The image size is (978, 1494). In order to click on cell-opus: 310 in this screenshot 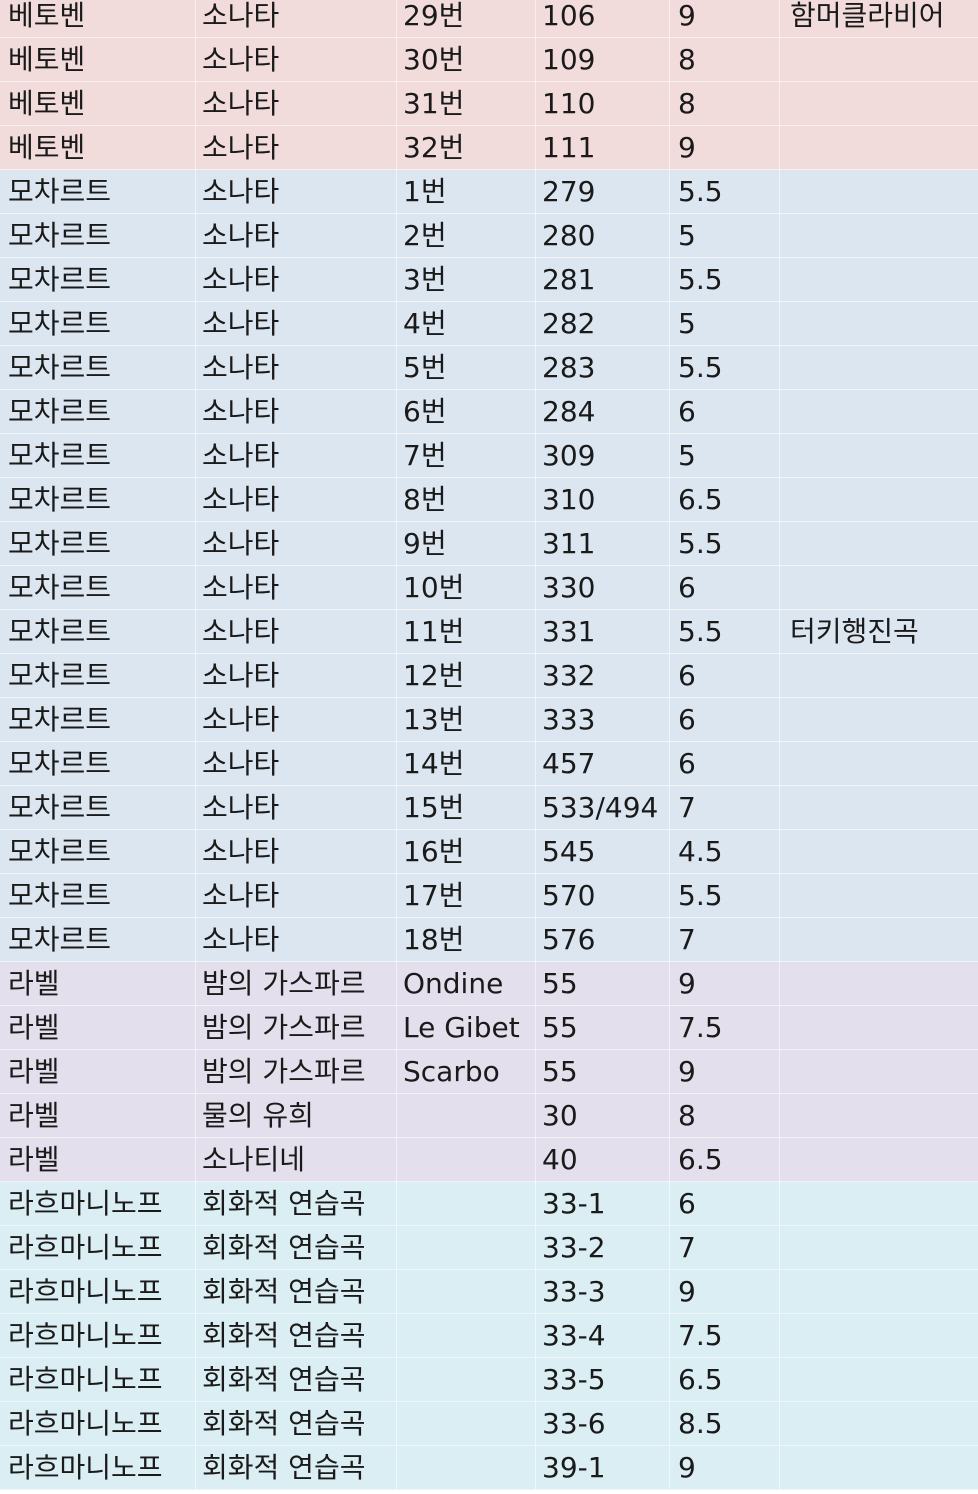, I will do `click(603, 500)`.